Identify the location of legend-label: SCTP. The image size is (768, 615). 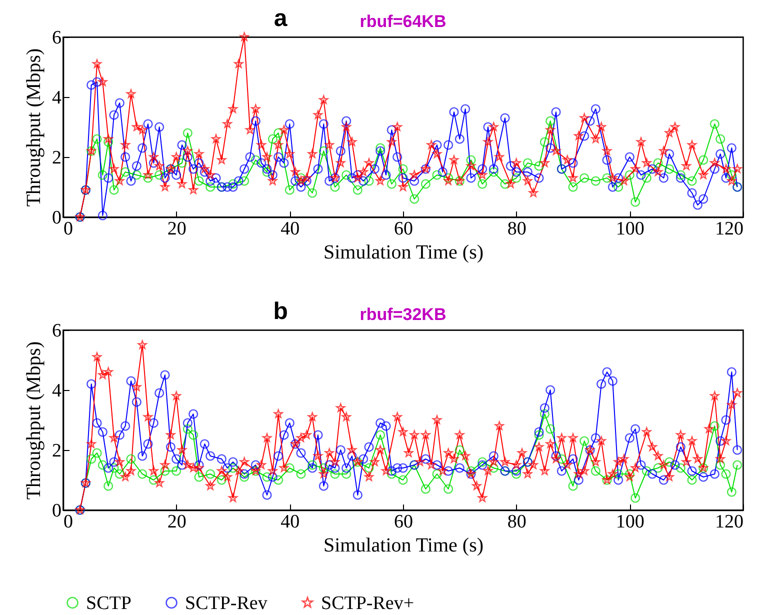
(109, 603).